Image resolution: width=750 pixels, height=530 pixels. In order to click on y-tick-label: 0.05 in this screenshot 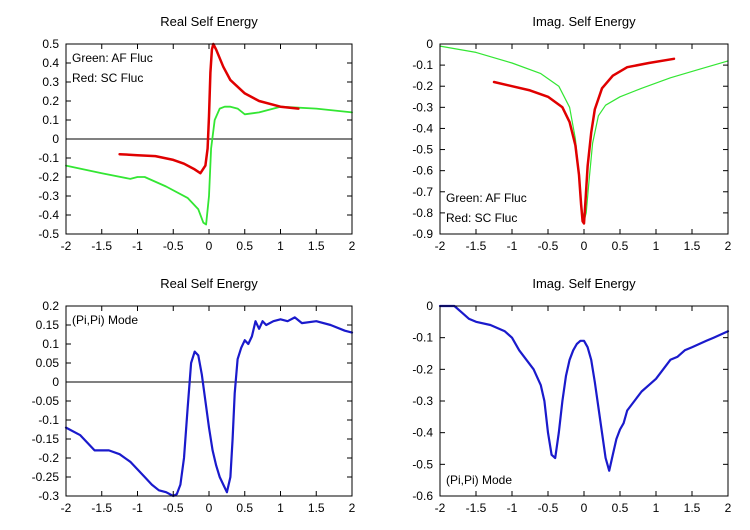, I will do `click(48, 363)`.